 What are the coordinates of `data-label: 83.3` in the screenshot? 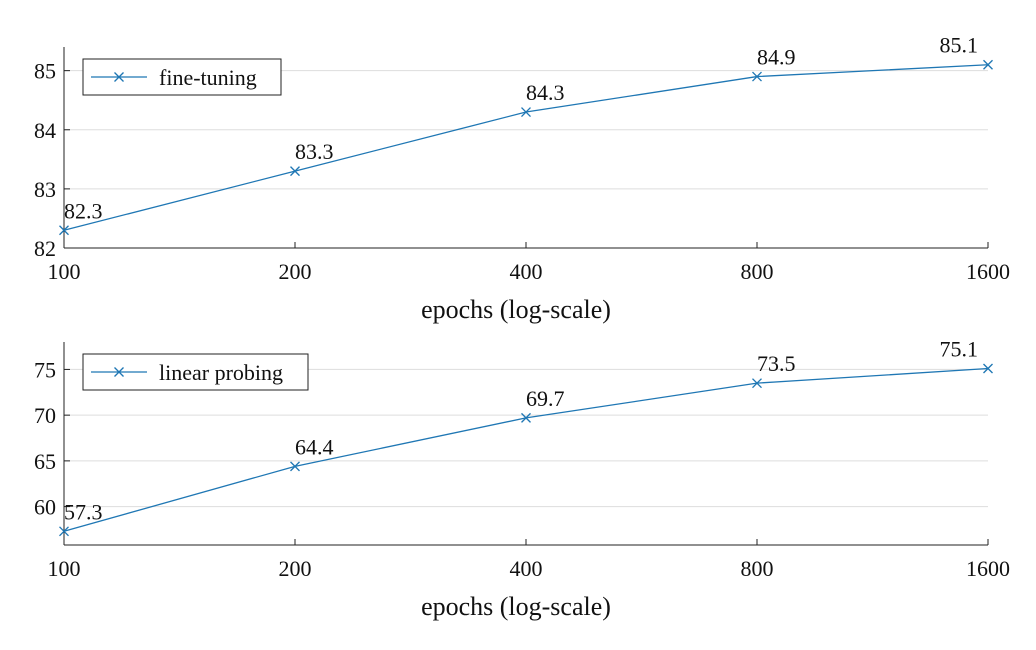 It's located at (314, 151).